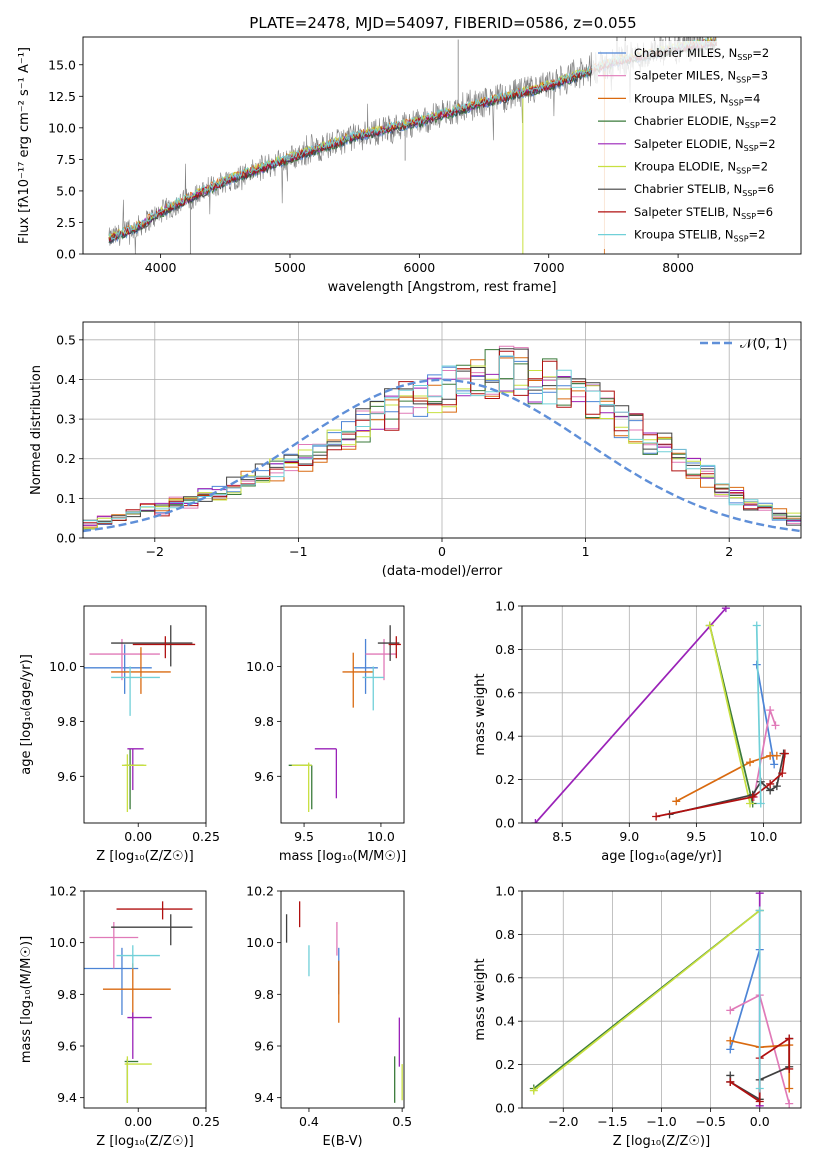 The image size is (819, 1170). What do you see at coordinates (373, 688) in the screenshot?
I see `errorbar-kroupa-stelib` at bounding box center [373, 688].